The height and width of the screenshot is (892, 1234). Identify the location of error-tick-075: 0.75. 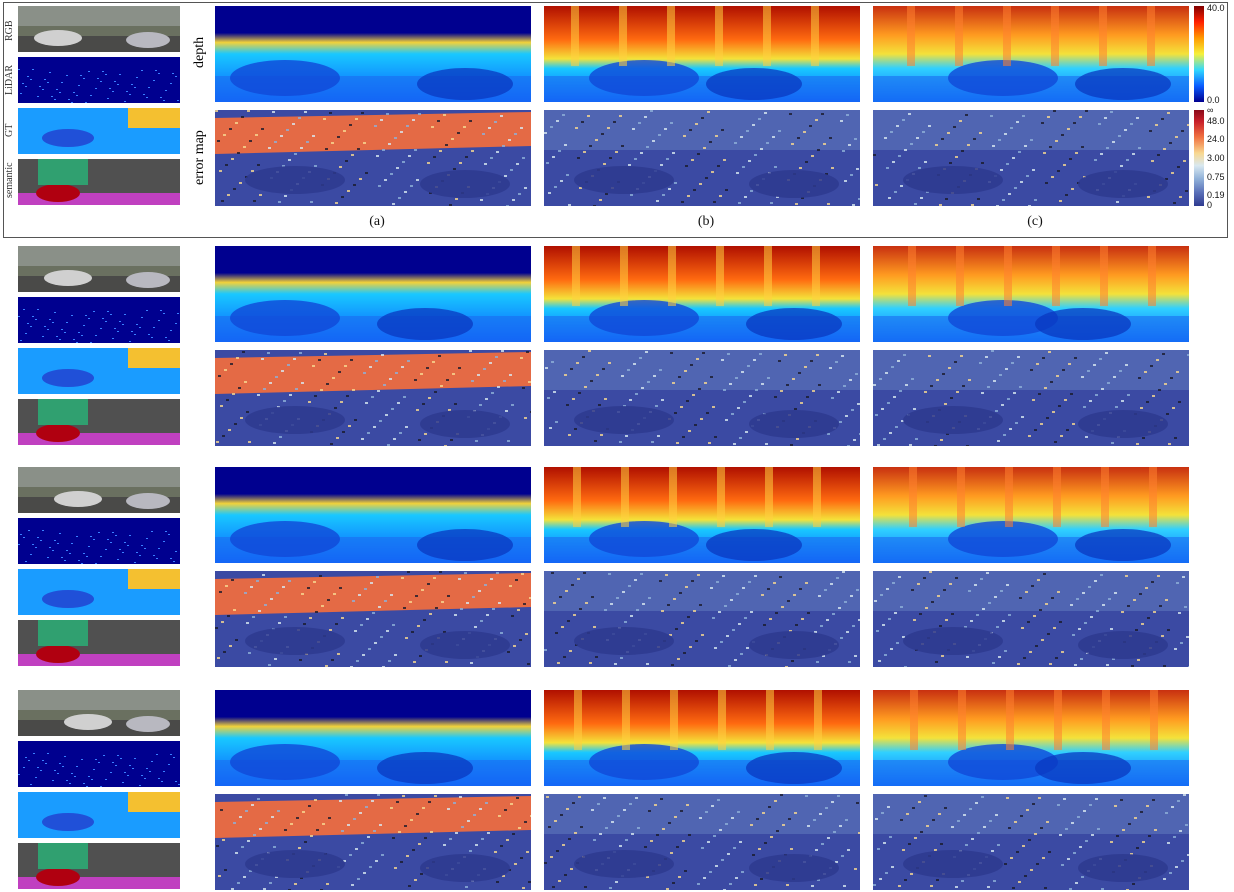
(1216, 177).